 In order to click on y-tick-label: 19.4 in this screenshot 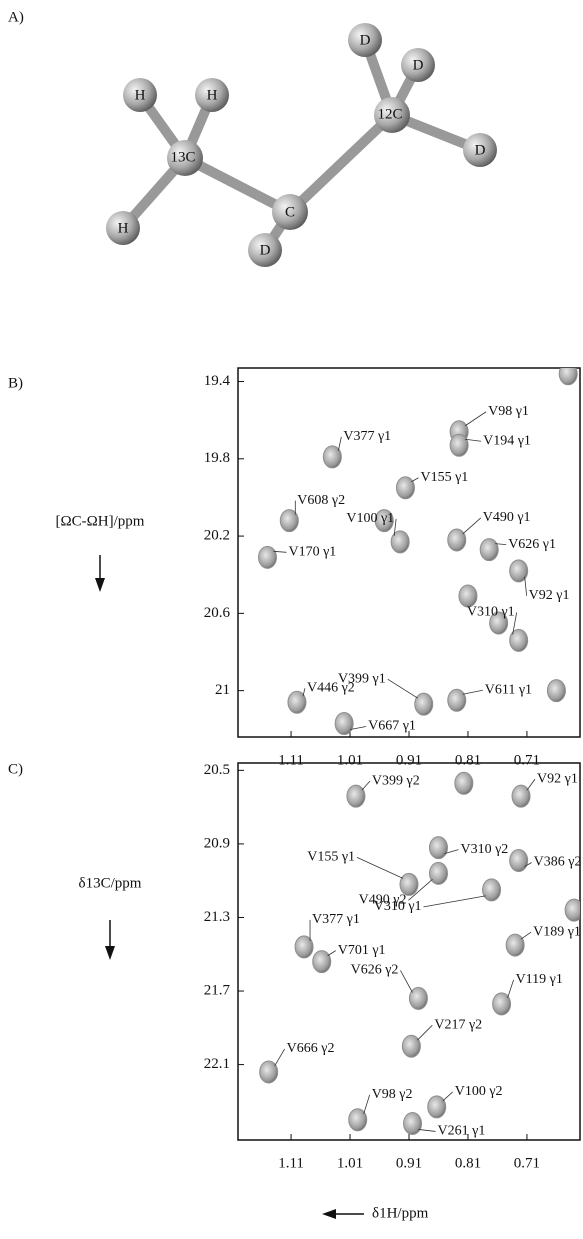, I will do `click(217, 381)`.